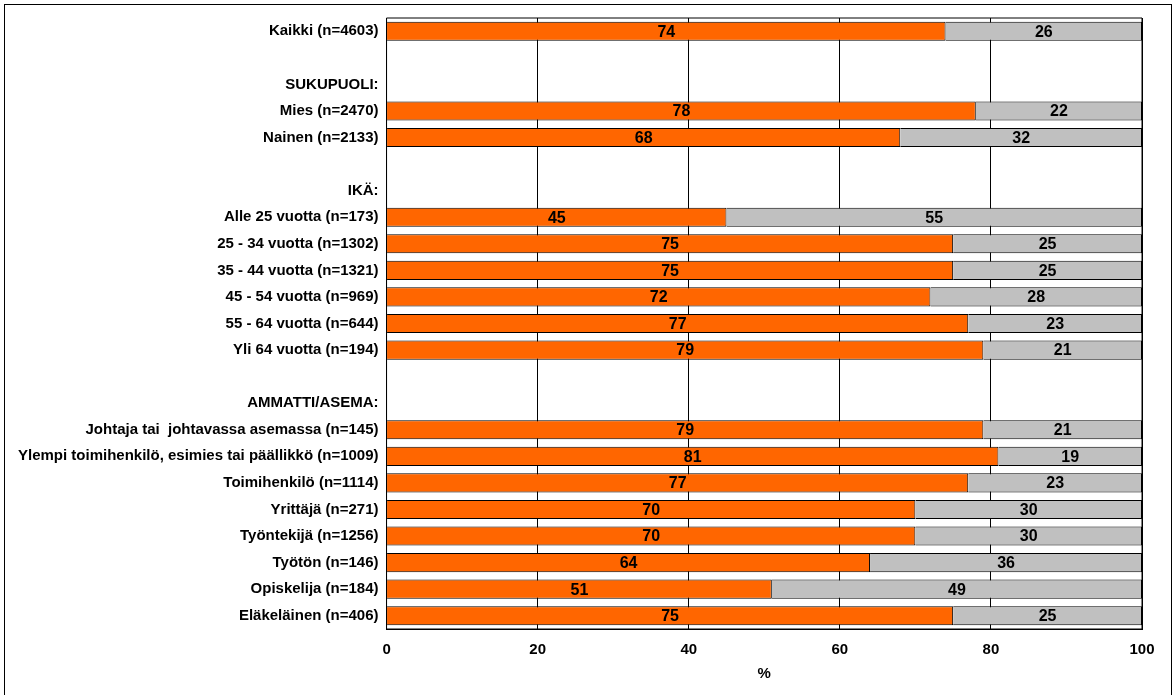  Describe the element at coordinates (298, 242) in the screenshot. I see `y-tick-label: 25 - 34 vuotta (n=1302)` at that location.